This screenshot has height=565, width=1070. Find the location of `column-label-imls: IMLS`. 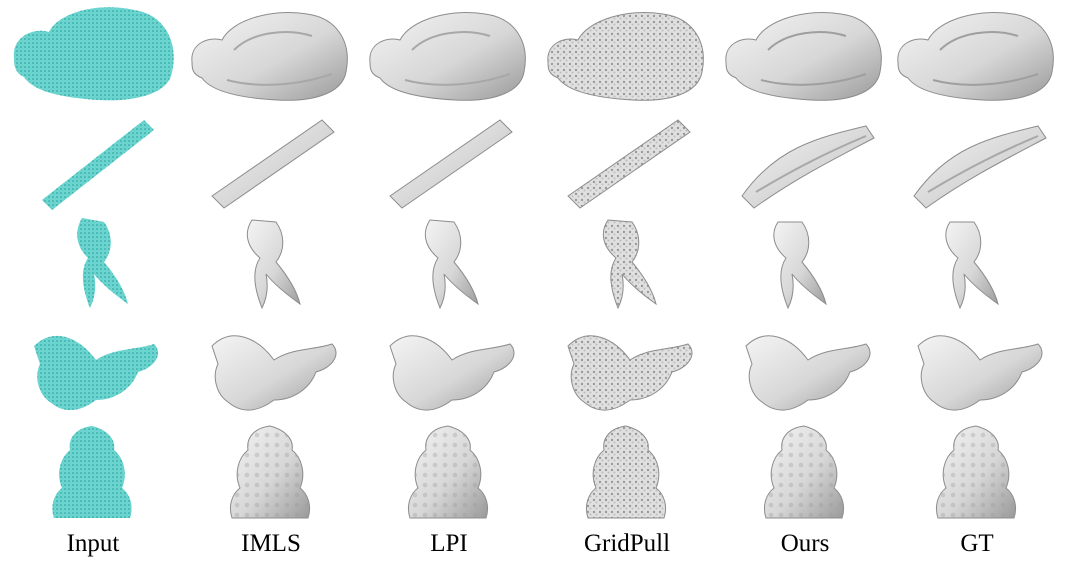

column-label-imls: IMLS is located at coordinates (271, 543).